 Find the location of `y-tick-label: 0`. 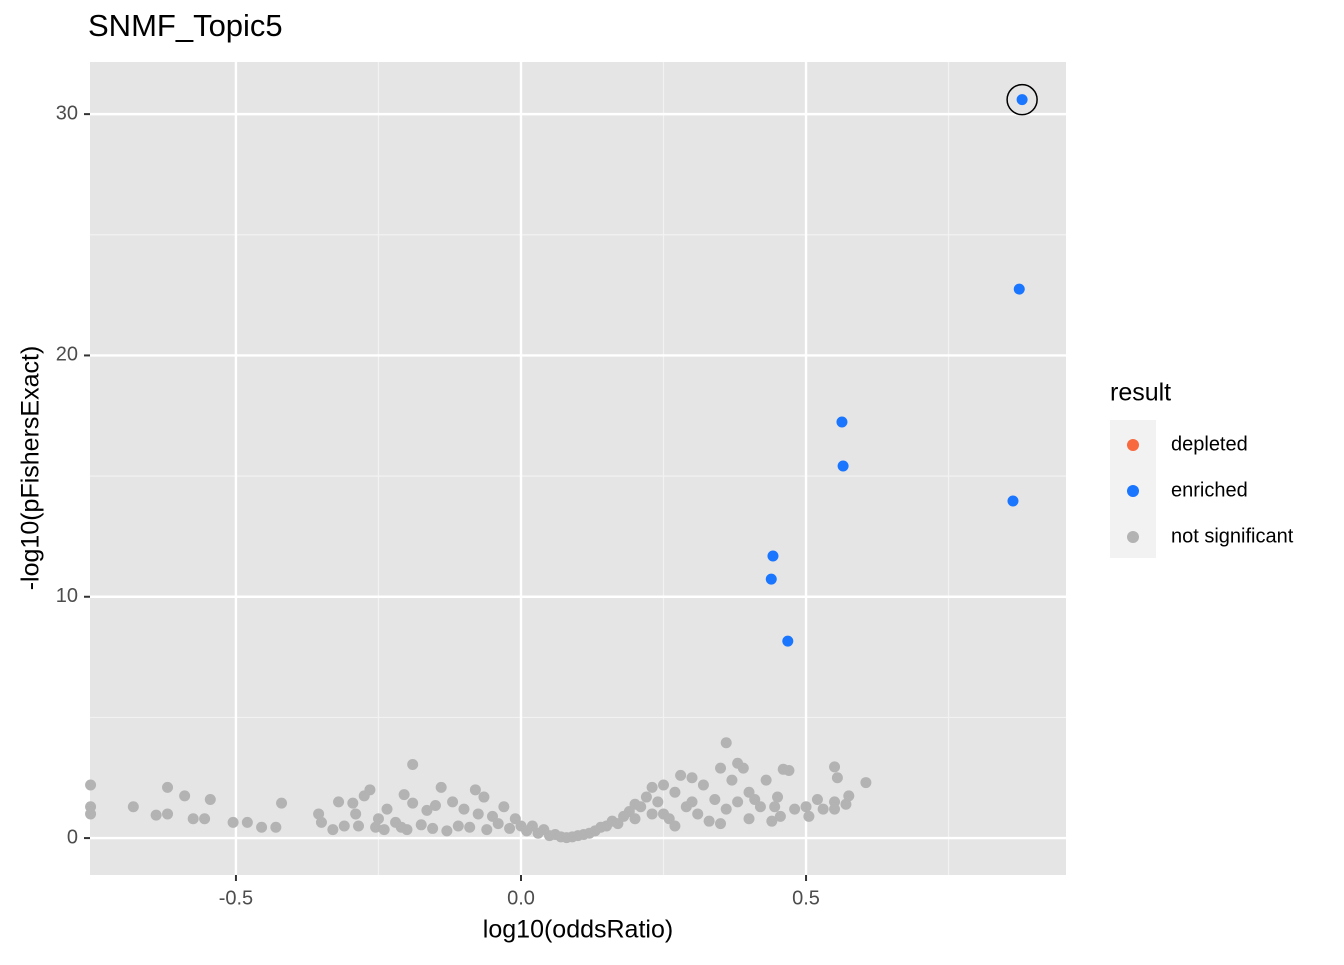

y-tick-label: 0 is located at coordinates (72, 837).